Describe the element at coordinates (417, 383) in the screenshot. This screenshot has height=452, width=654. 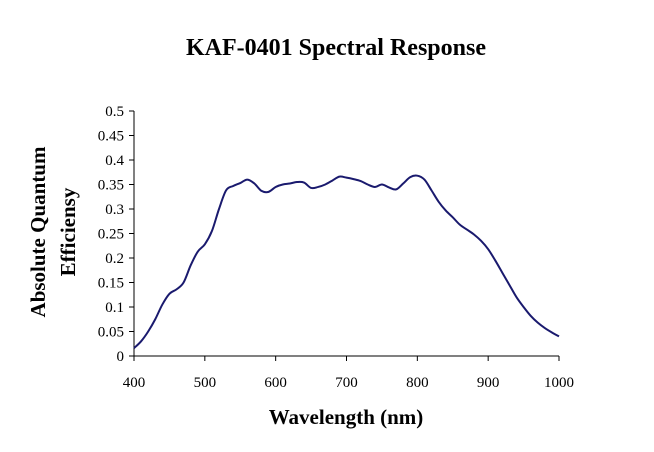
I see `x-tick-label: 800` at that location.